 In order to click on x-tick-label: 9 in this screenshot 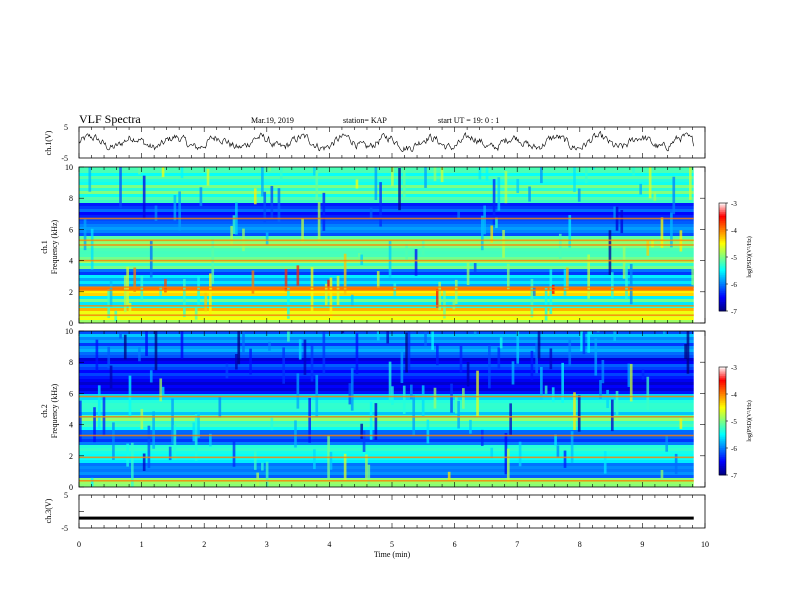, I will do `click(642, 544)`.